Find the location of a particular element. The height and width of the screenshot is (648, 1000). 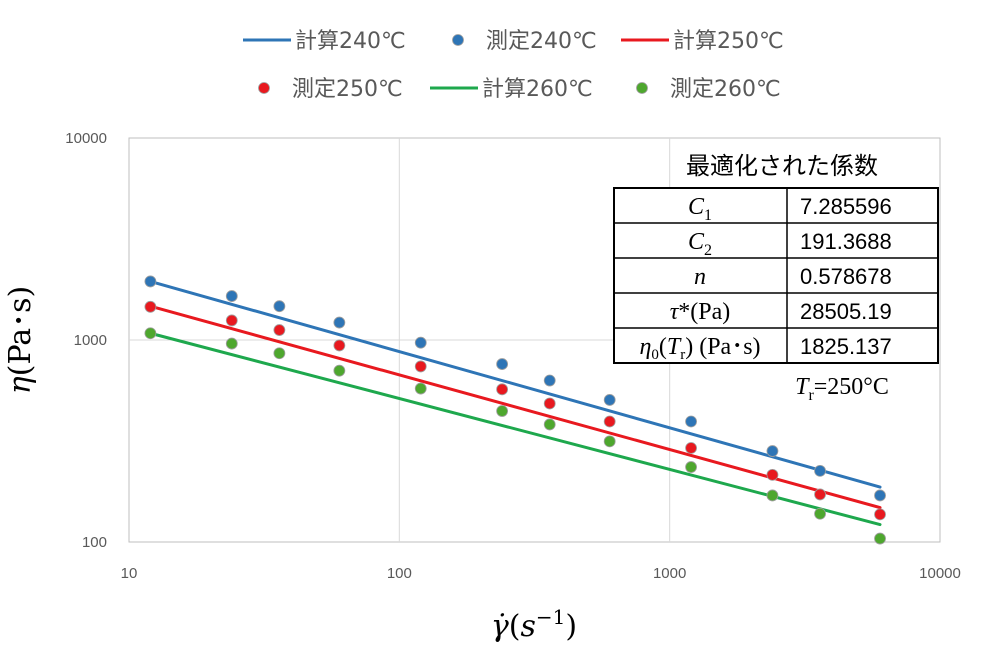

legend-label-5: 測定260℃ is located at coordinates (725, 89).